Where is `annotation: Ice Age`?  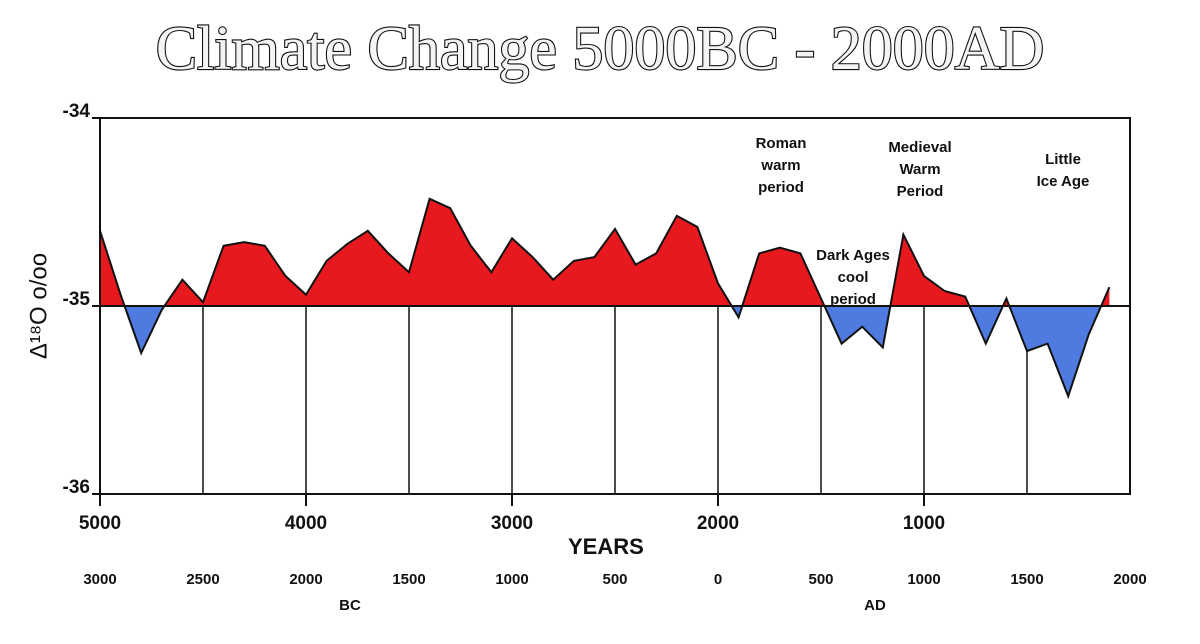
annotation: Ice Age is located at coordinates (1063, 181).